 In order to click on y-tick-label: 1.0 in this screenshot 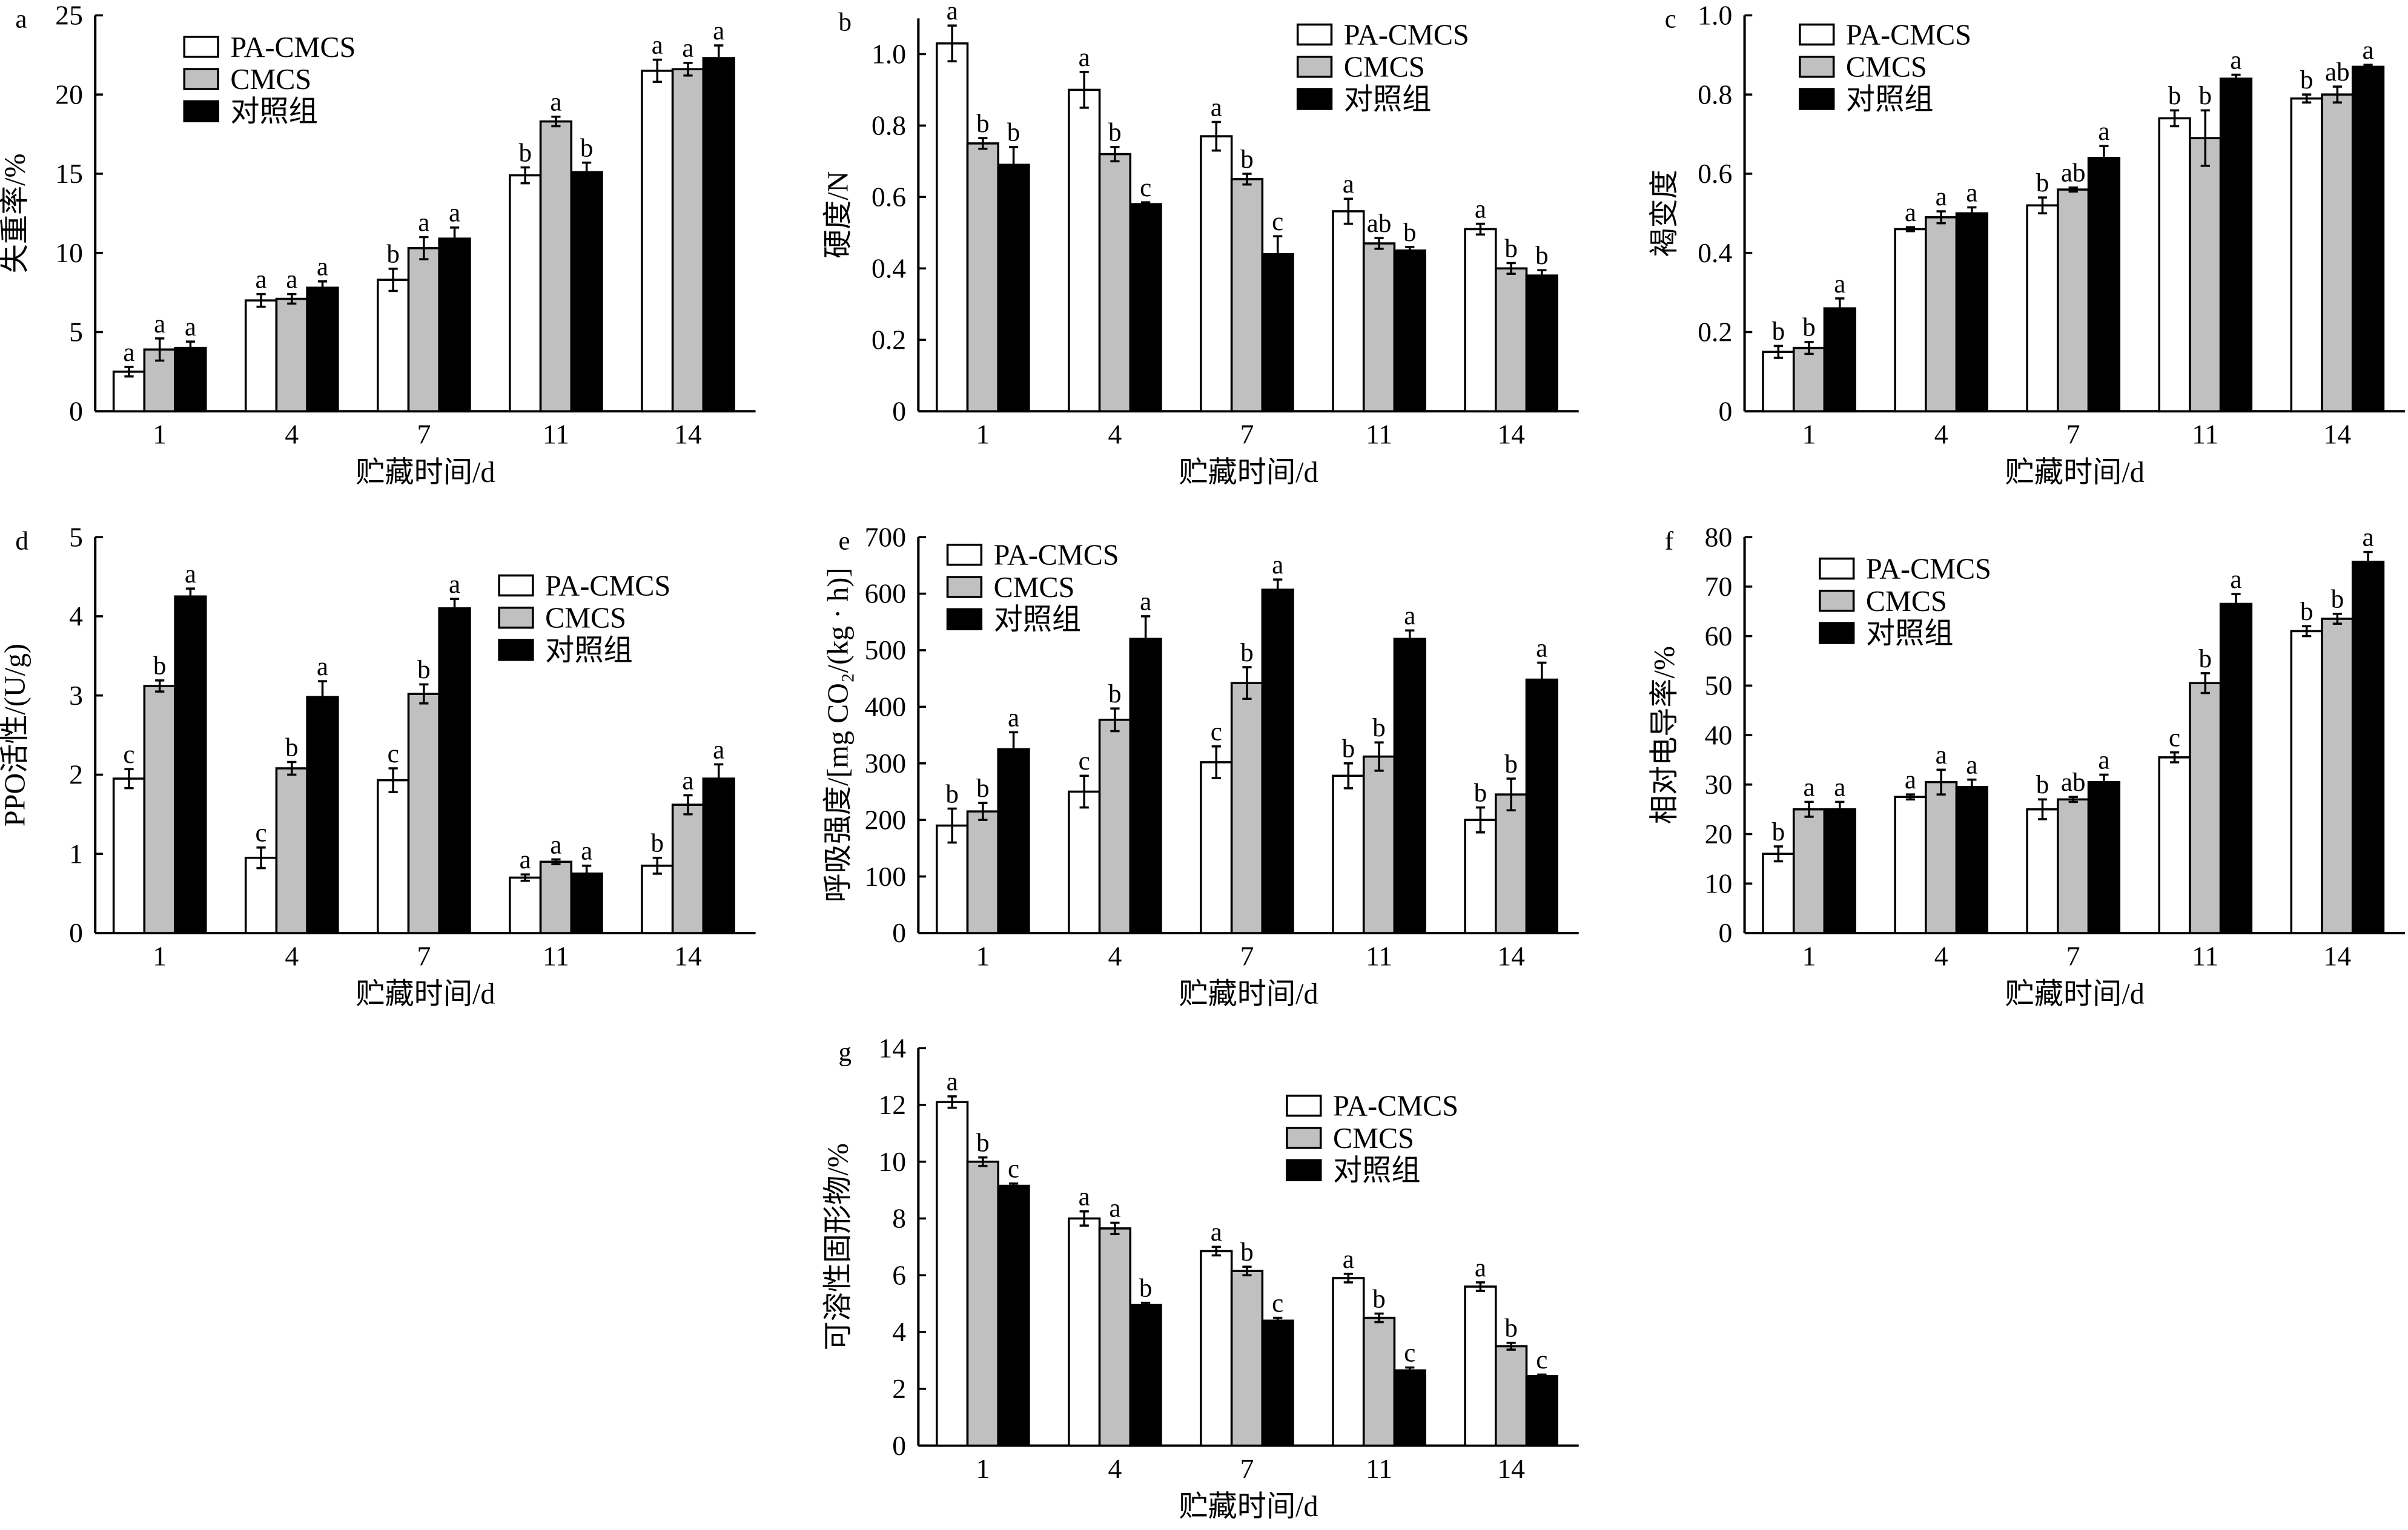, I will do `click(1715, 15)`.